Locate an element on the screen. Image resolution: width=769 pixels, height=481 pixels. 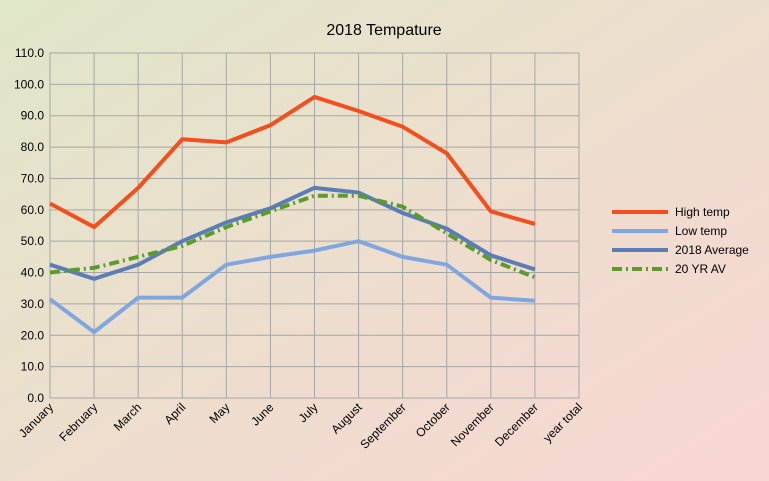
legend-label: 20 YR AV is located at coordinates (700, 269).